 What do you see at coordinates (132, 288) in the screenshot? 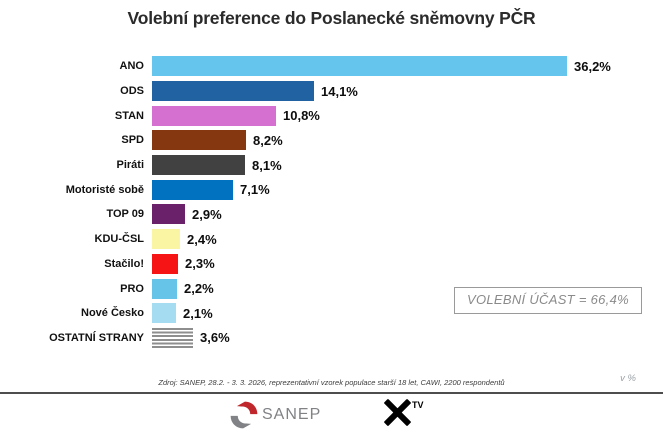
I see `party-label: PRO` at bounding box center [132, 288].